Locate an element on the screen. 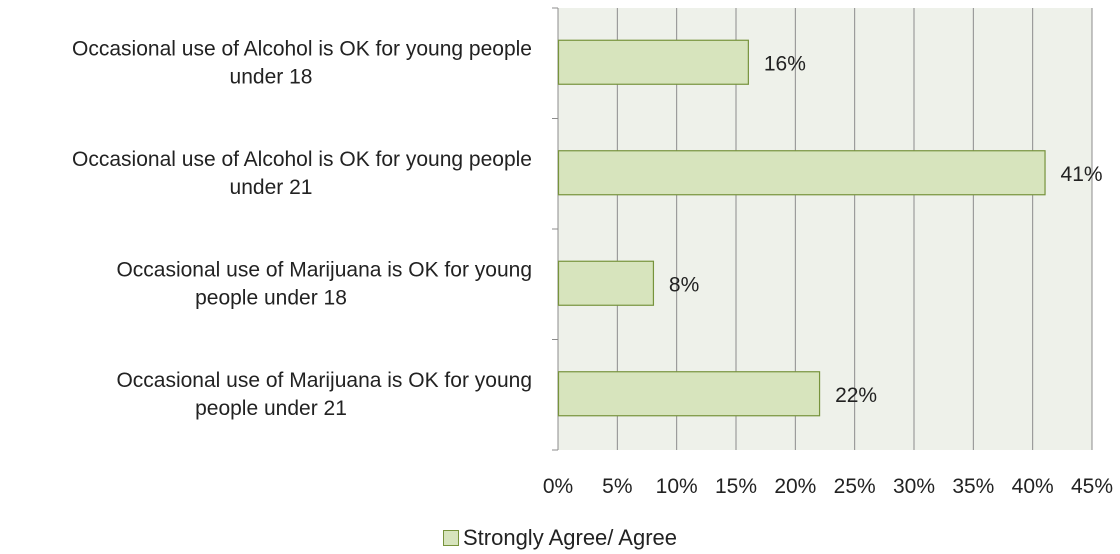 This screenshot has height=554, width=1120. data-label: 41% is located at coordinates (1082, 174).